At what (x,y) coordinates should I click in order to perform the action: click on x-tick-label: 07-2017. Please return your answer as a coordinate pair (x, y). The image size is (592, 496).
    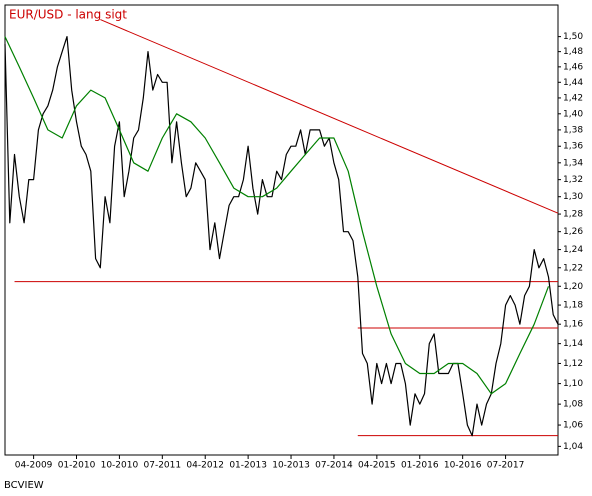
    Looking at the image, I should click on (506, 466).